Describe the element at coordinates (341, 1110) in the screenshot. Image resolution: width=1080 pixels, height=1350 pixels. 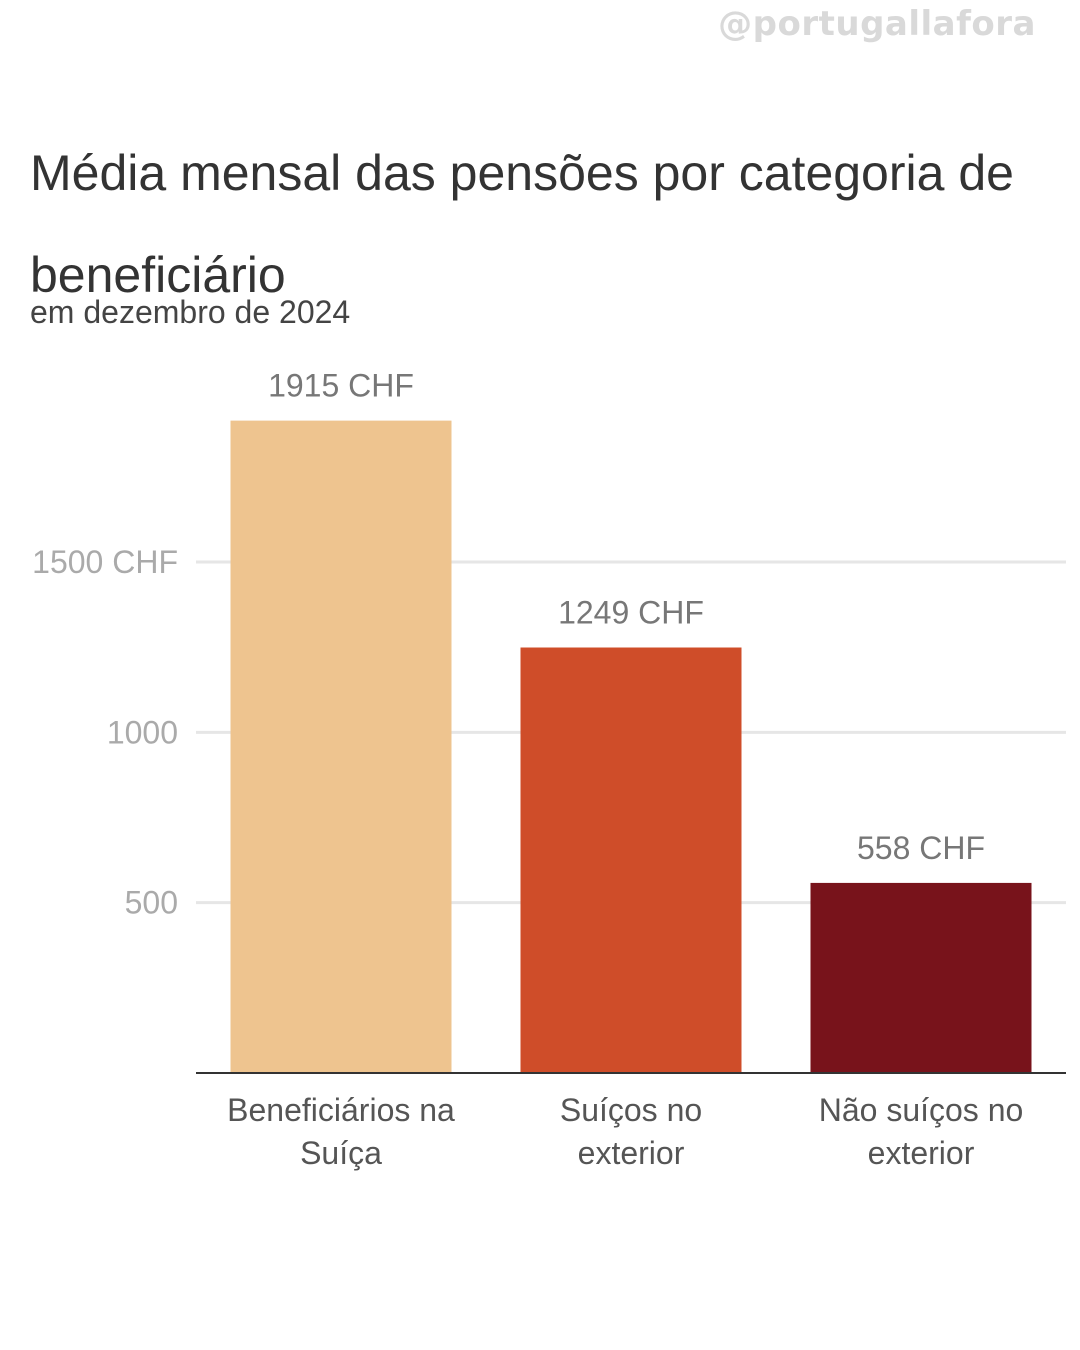
I see `x-tick-label: Beneficiários na` at that location.